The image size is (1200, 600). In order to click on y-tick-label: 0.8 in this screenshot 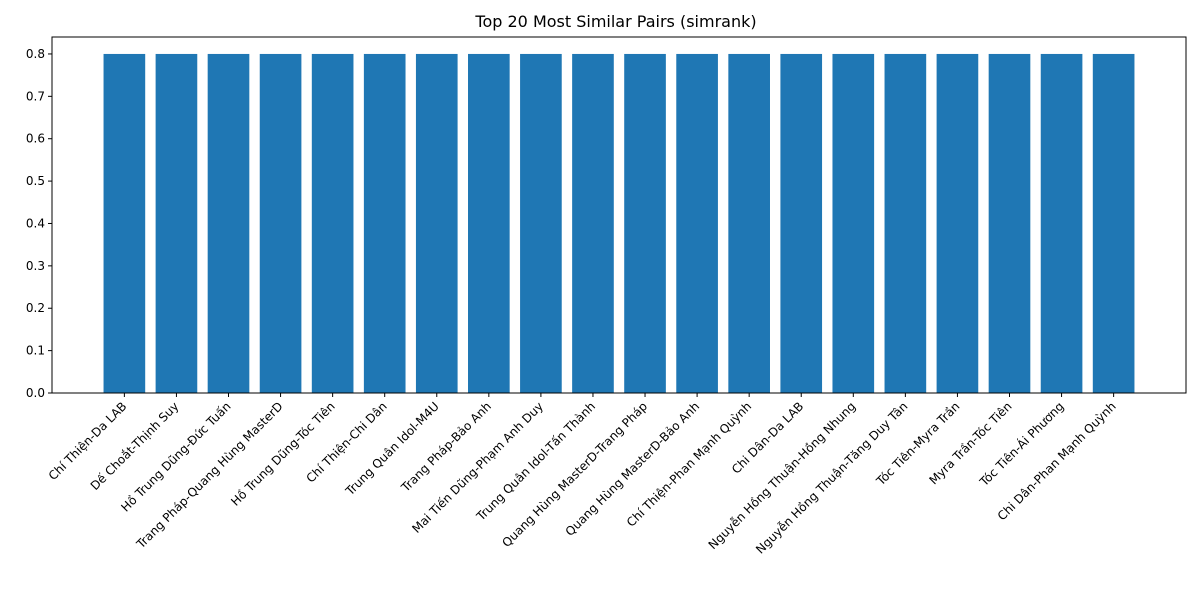, I will do `click(35, 54)`.